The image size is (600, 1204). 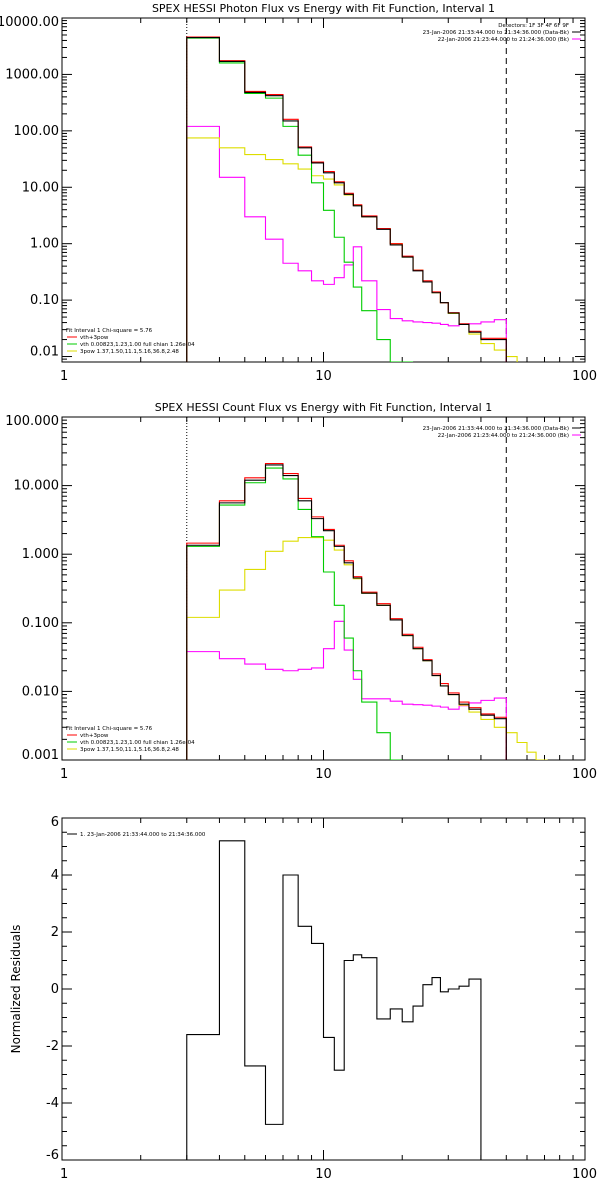 What do you see at coordinates (52, 1046) in the screenshot?
I see `y-tick-label: -2` at bounding box center [52, 1046].